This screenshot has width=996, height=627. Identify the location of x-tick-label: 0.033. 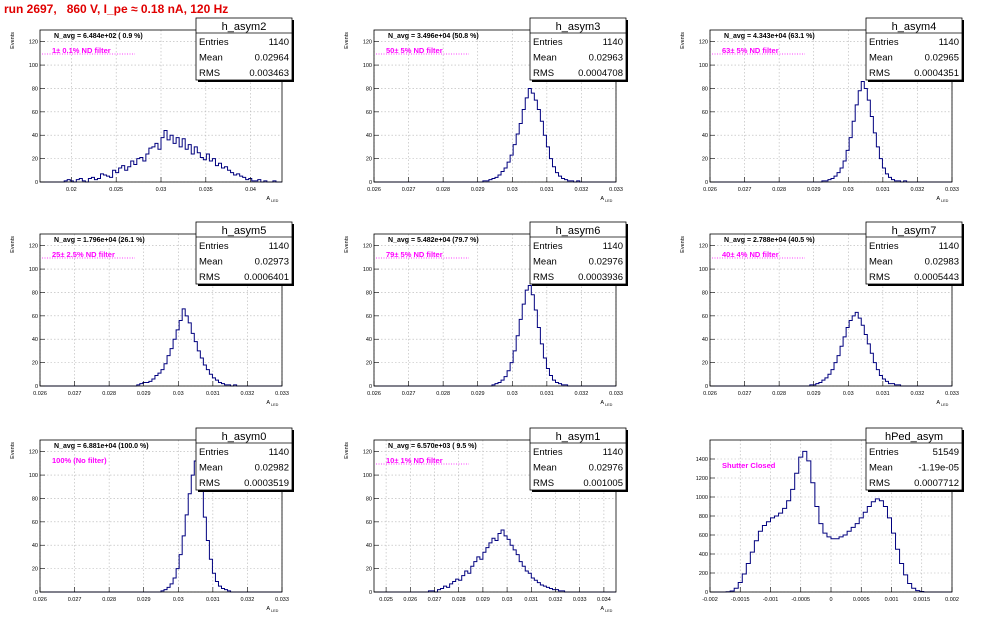
(580, 600).